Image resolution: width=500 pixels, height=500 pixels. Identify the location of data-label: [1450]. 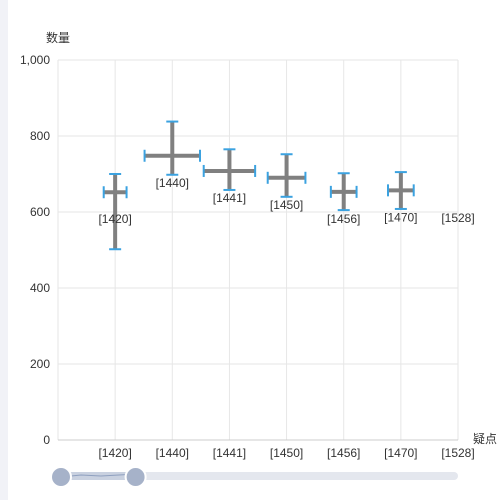
(286, 205).